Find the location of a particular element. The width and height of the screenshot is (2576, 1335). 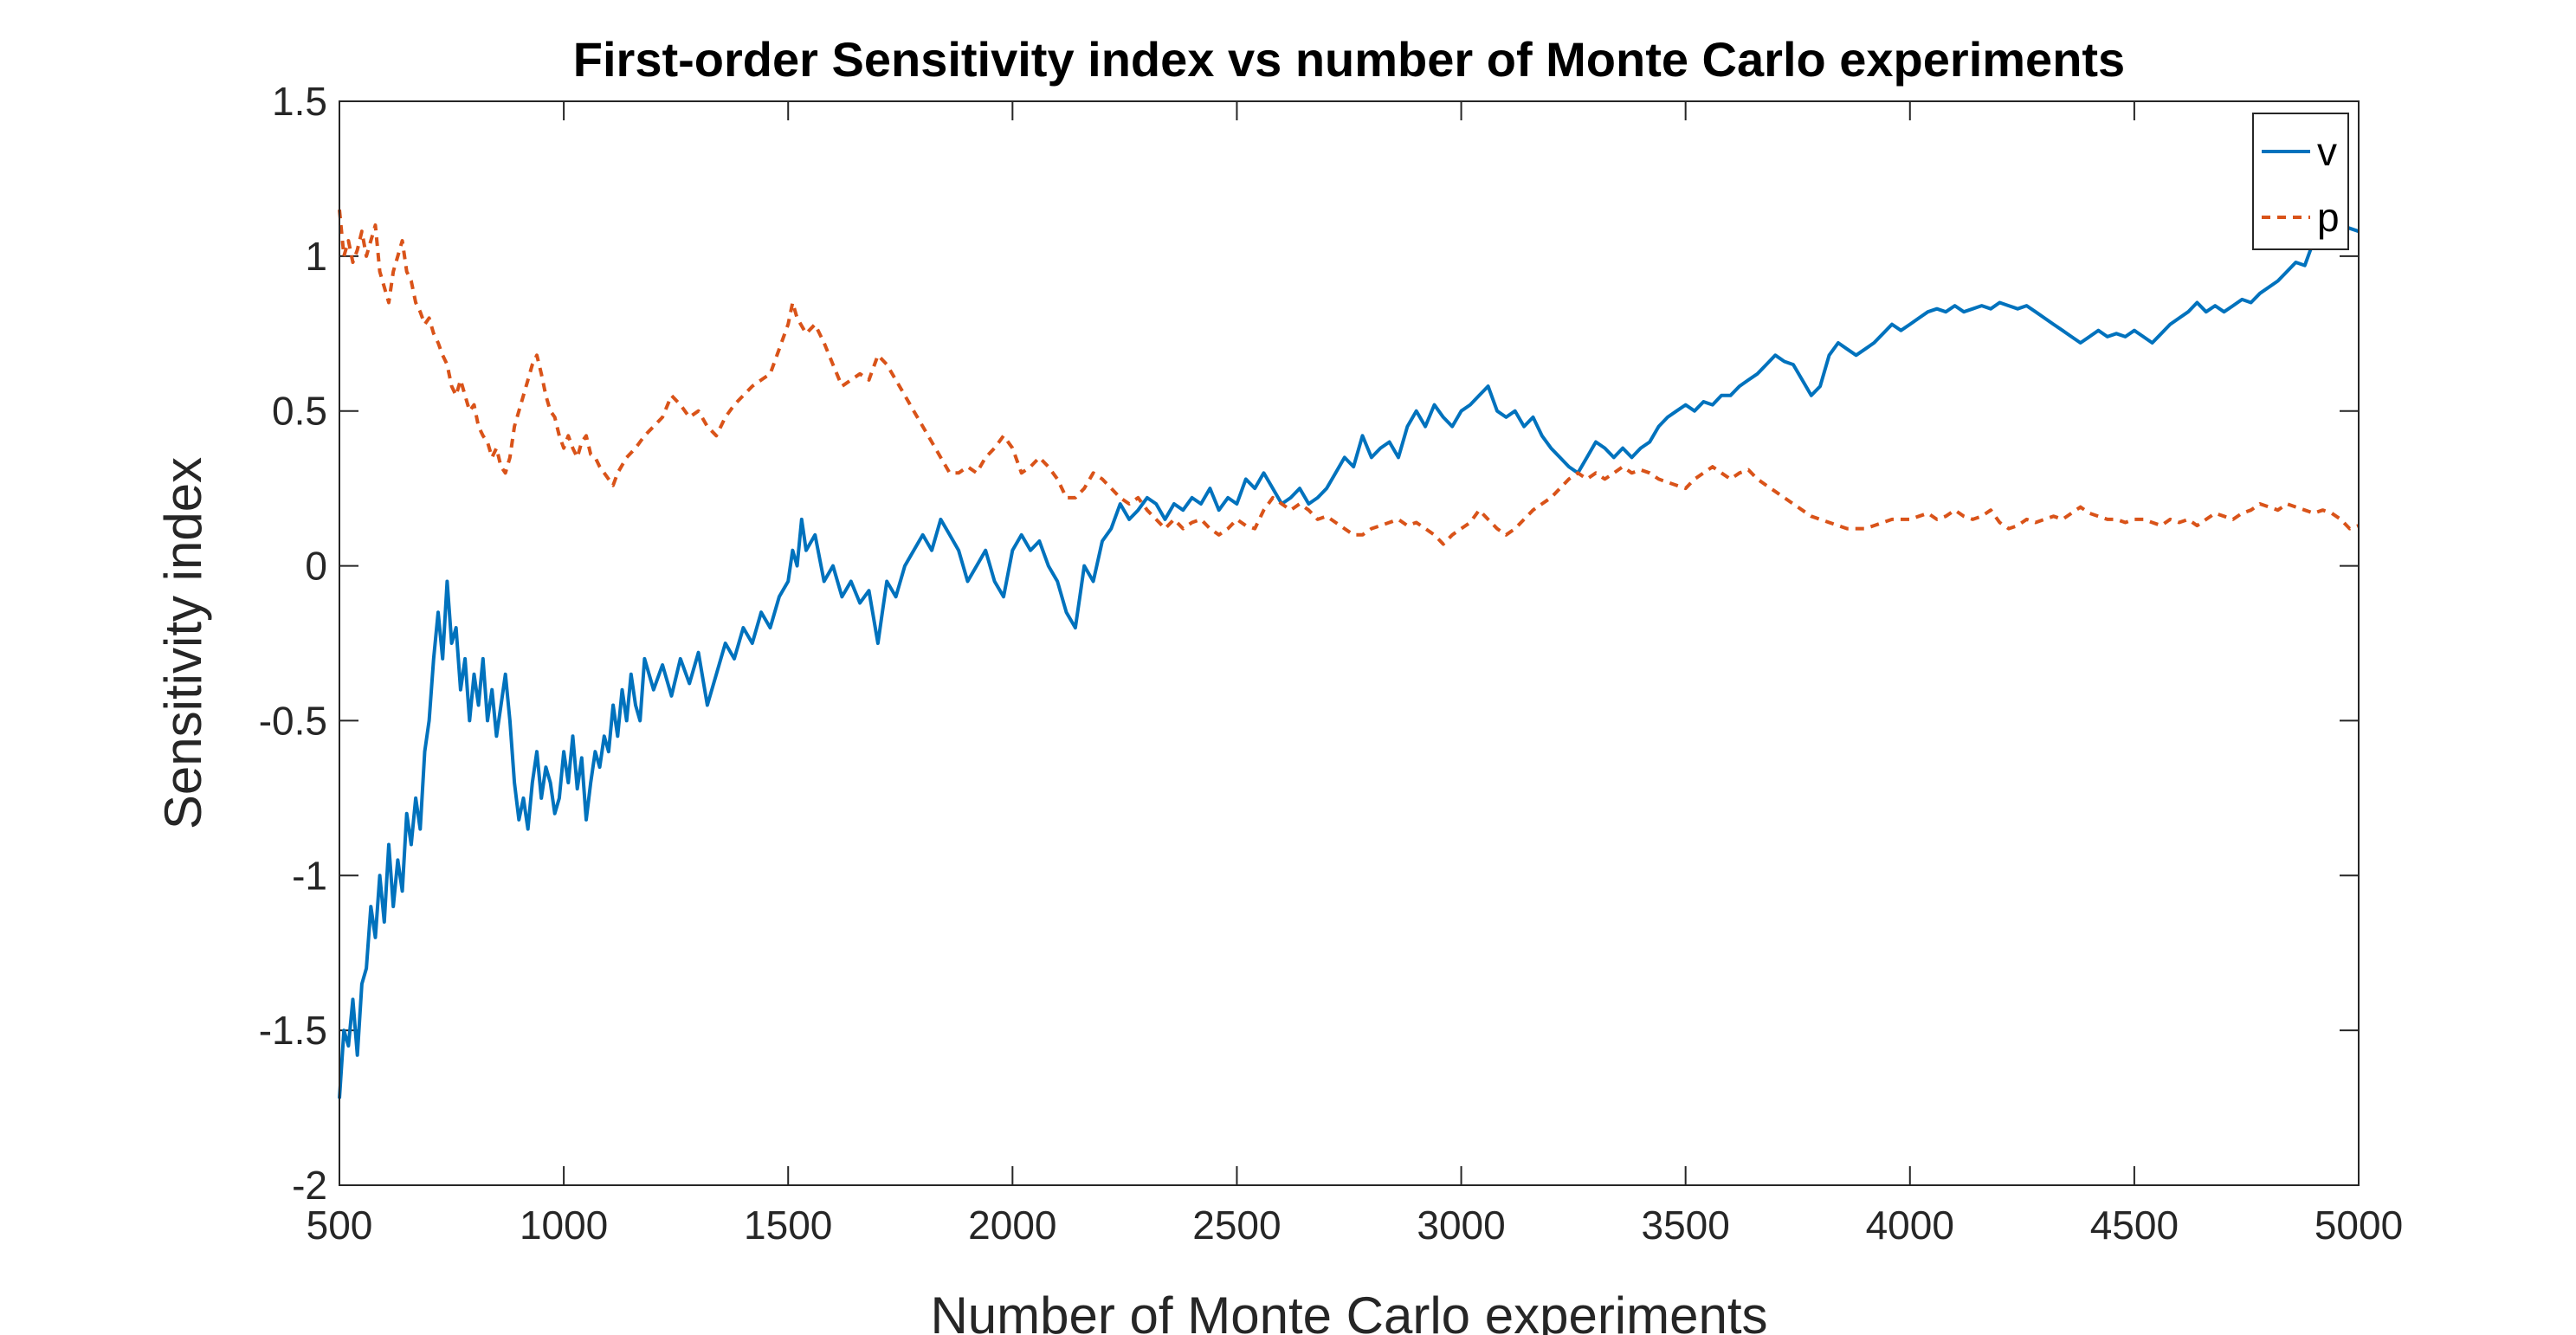

legend-label-p: p is located at coordinates (2328, 218).